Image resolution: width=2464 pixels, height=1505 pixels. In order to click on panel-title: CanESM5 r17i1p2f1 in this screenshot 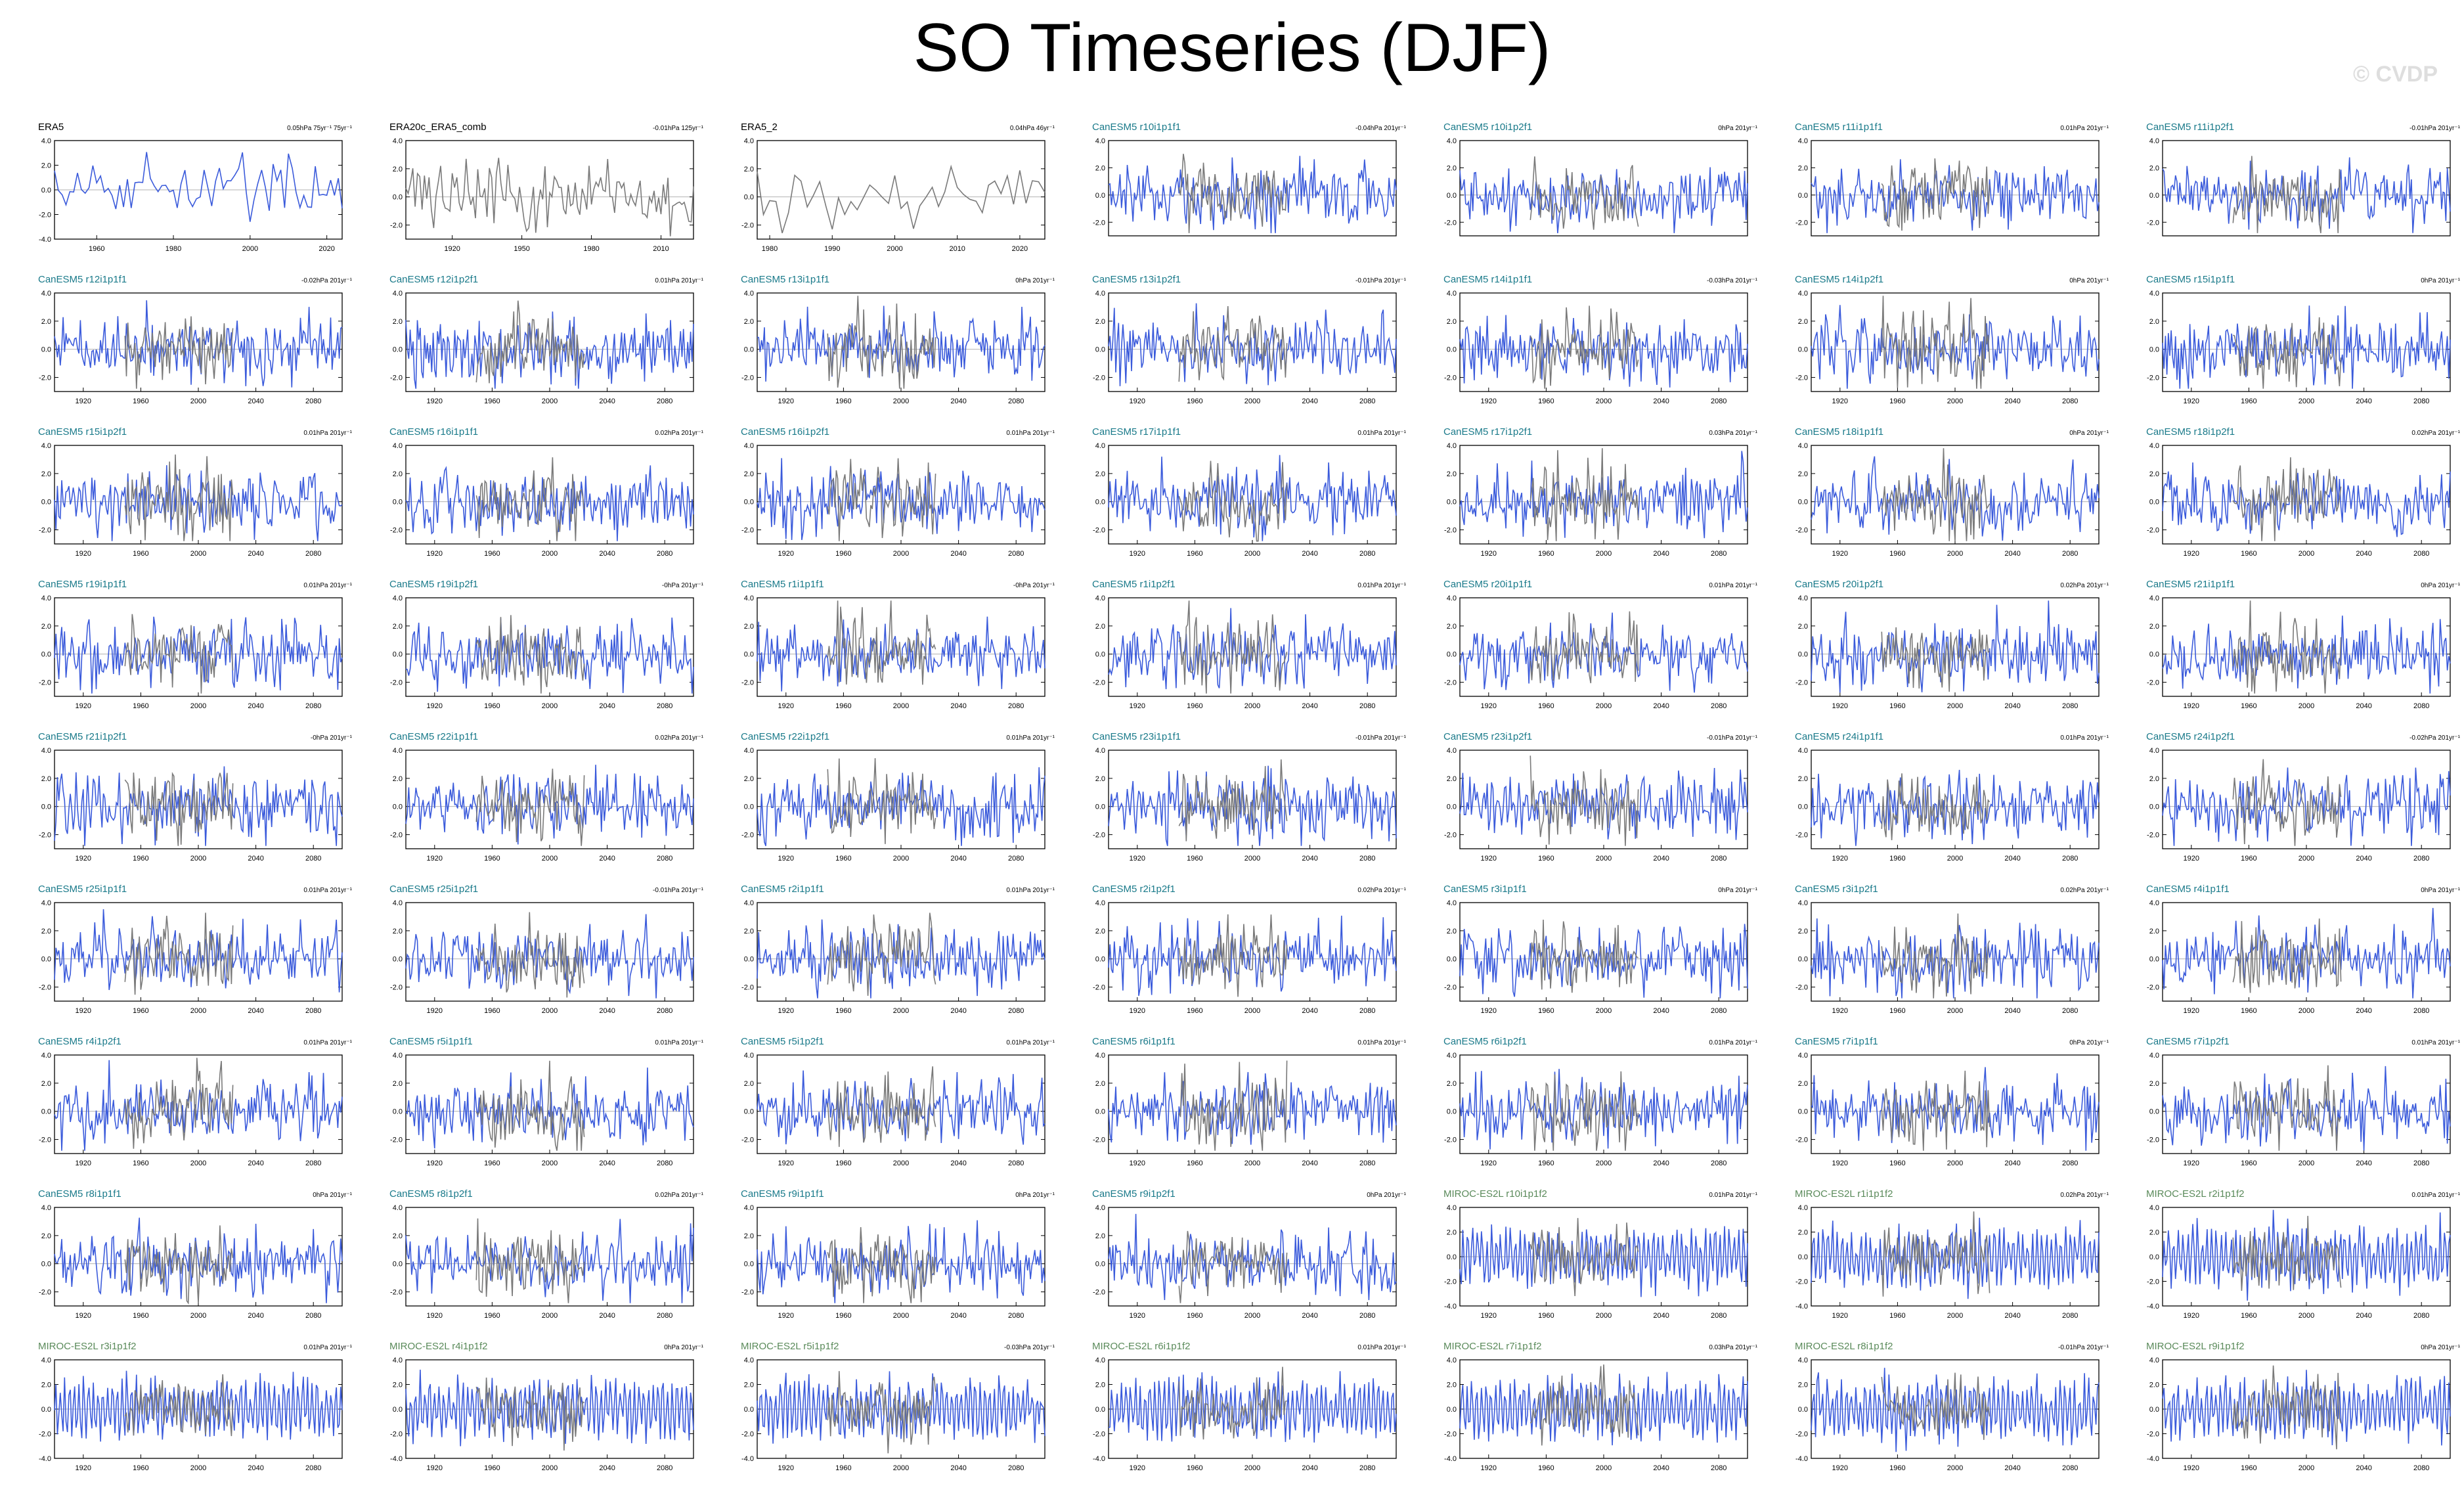, I will do `click(1487, 432)`.